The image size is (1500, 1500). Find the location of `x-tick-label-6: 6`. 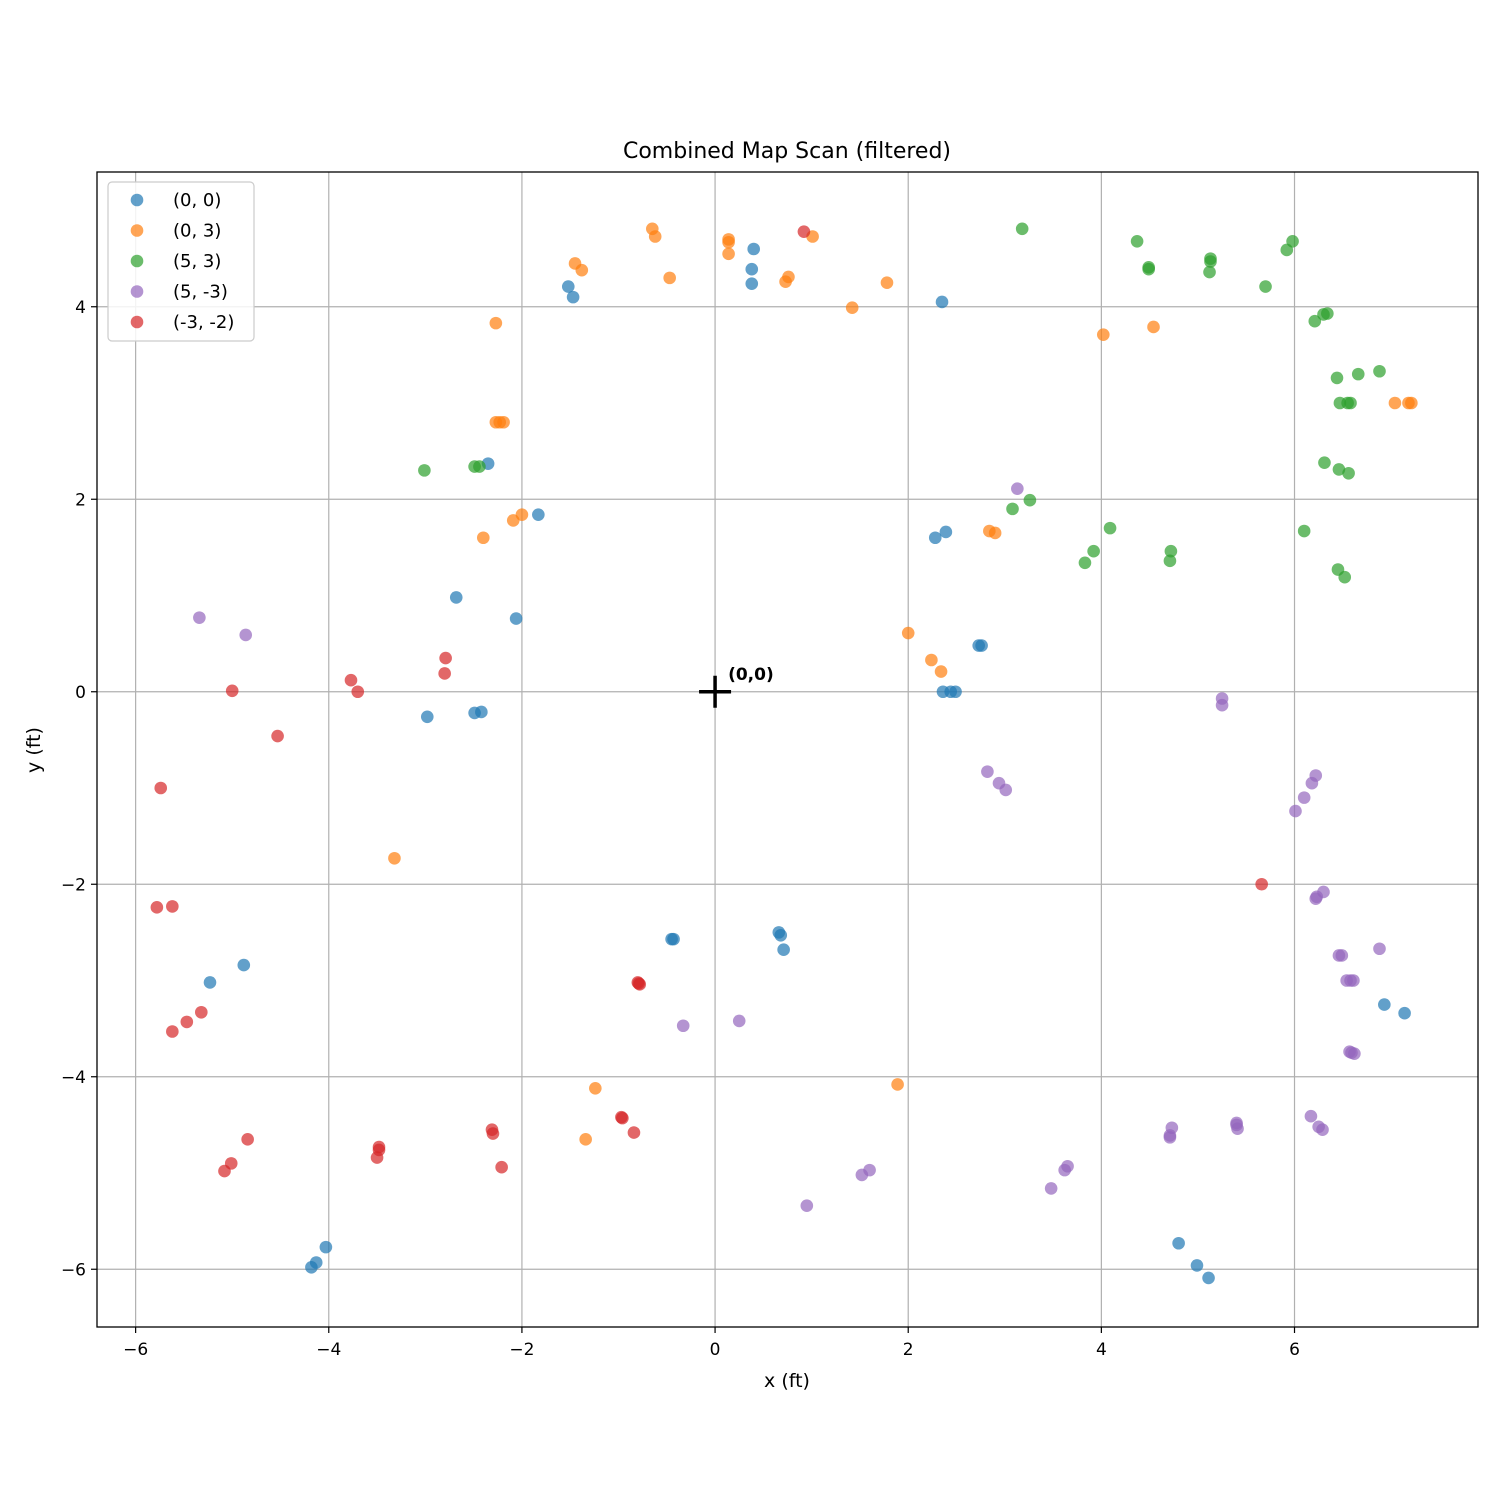

x-tick-label-6: 6 is located at coordinates (1294, 1350).